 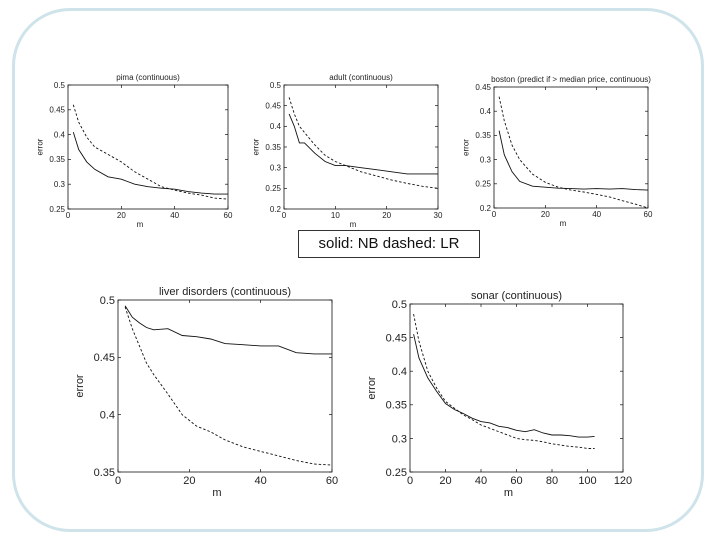 What do you see at coordinates (361, 77) in the screenshot?
I see `chart-title: adult (continuous)` at bounding box center [361, 77].